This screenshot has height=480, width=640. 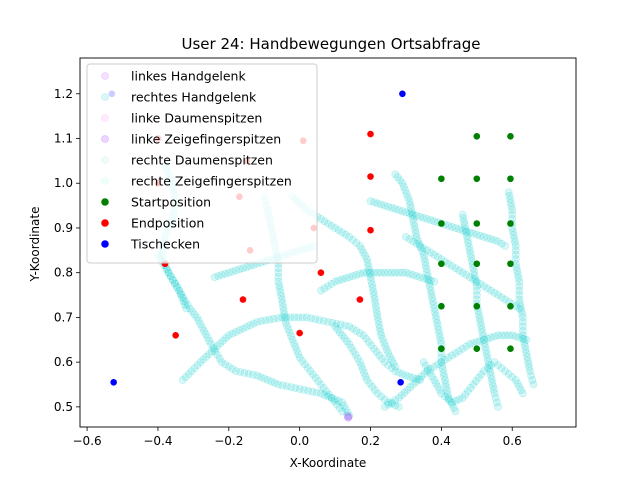 What do you see at coordinates (87, 441) in the screenshot?
I see `x-tick-label: −0.6` at bounding box center [87, 441].